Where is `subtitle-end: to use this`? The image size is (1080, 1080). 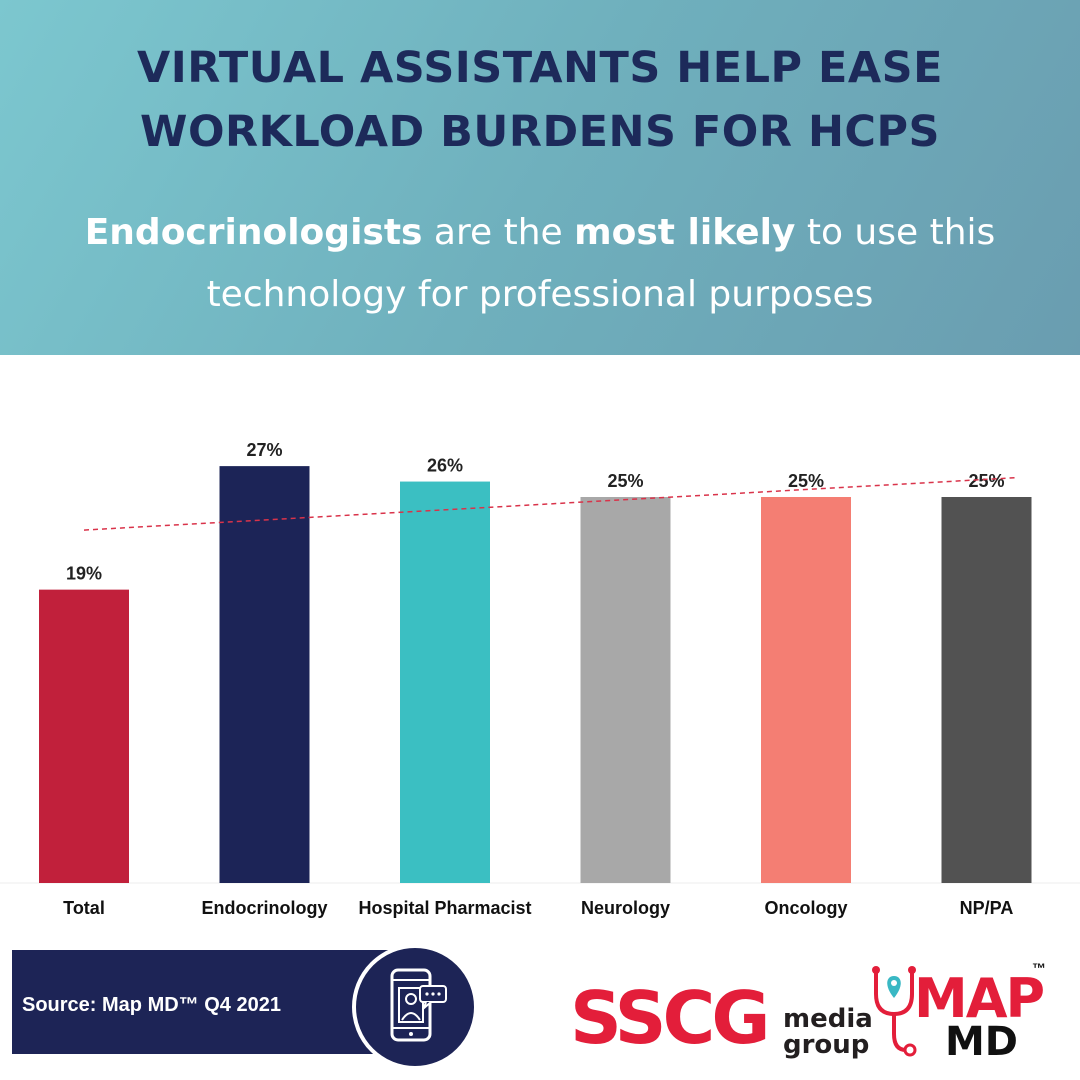 subtitle-end: to use this is located at coordinates (895, 232).